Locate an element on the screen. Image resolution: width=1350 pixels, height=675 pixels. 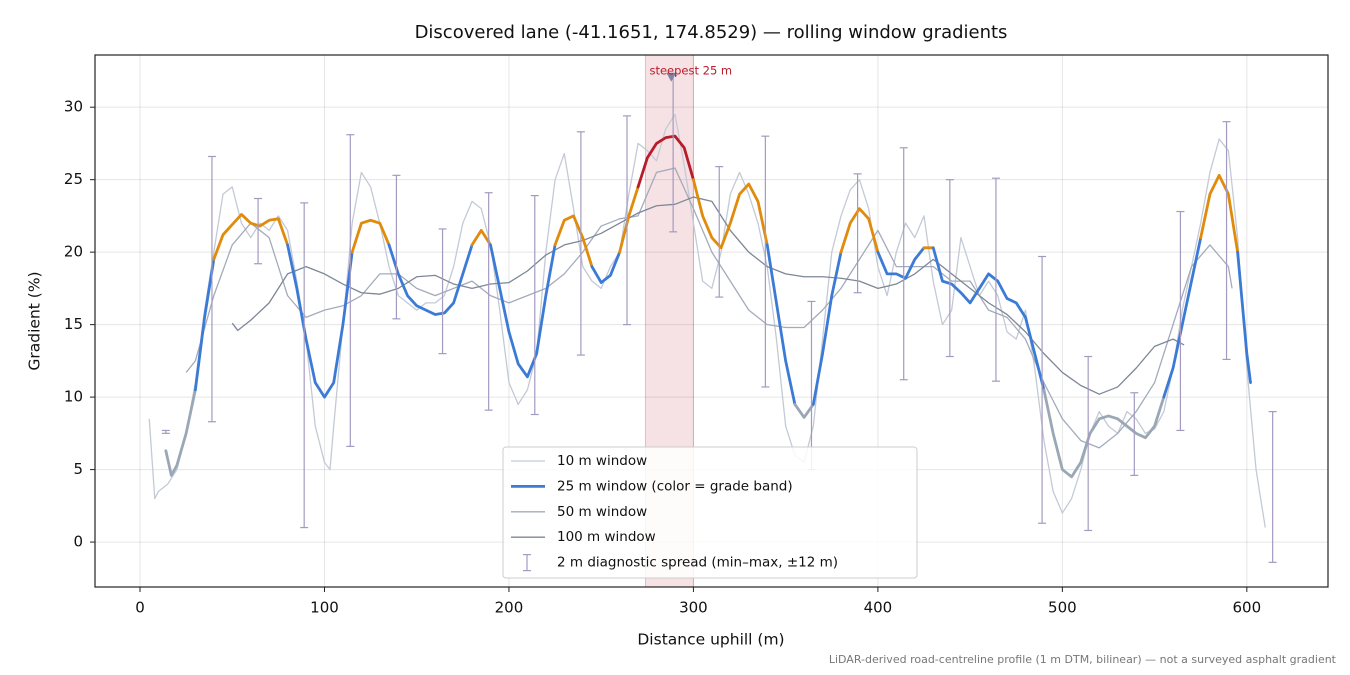
steepest-label: steepest 25 m is located at coordinates (690, 71).